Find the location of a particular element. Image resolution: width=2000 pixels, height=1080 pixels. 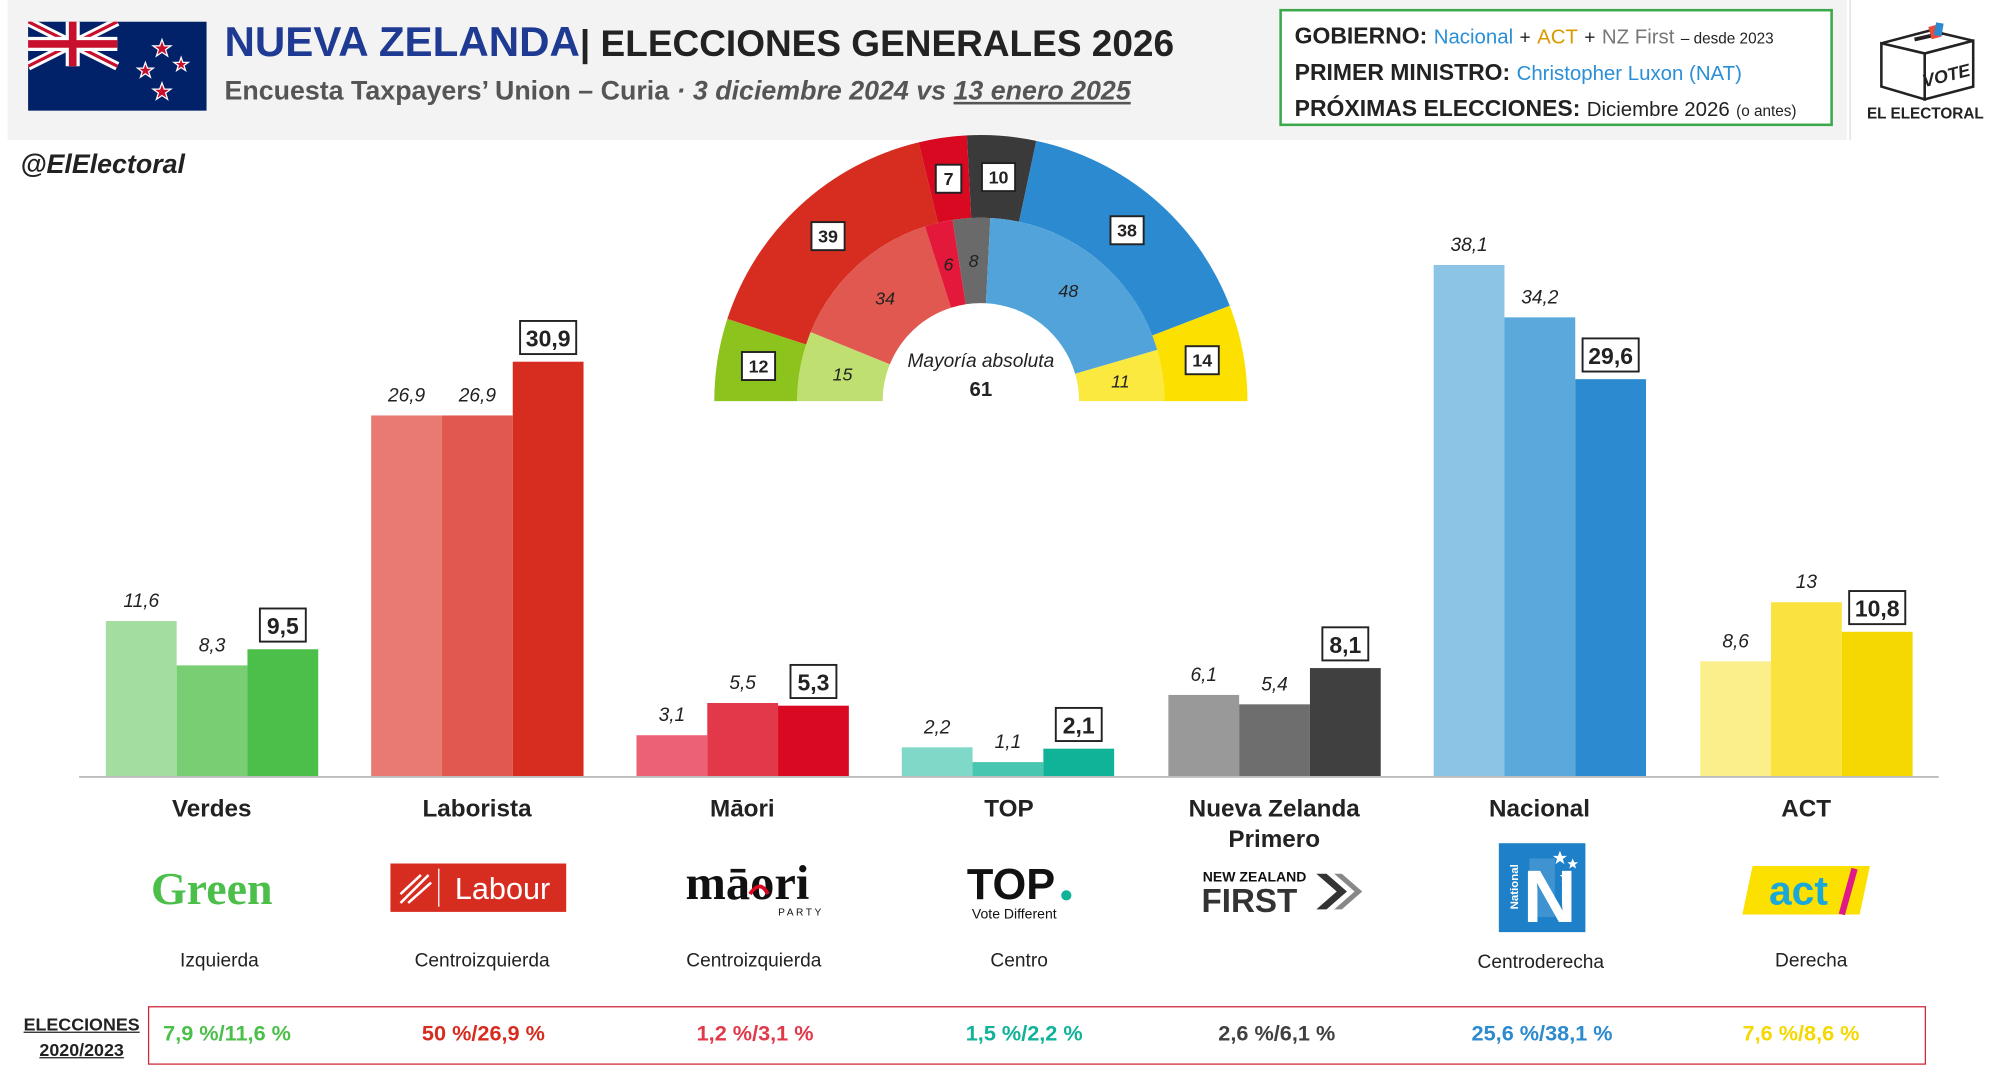

party-name-laborista: Laborista is located at coordinates (477, 809).